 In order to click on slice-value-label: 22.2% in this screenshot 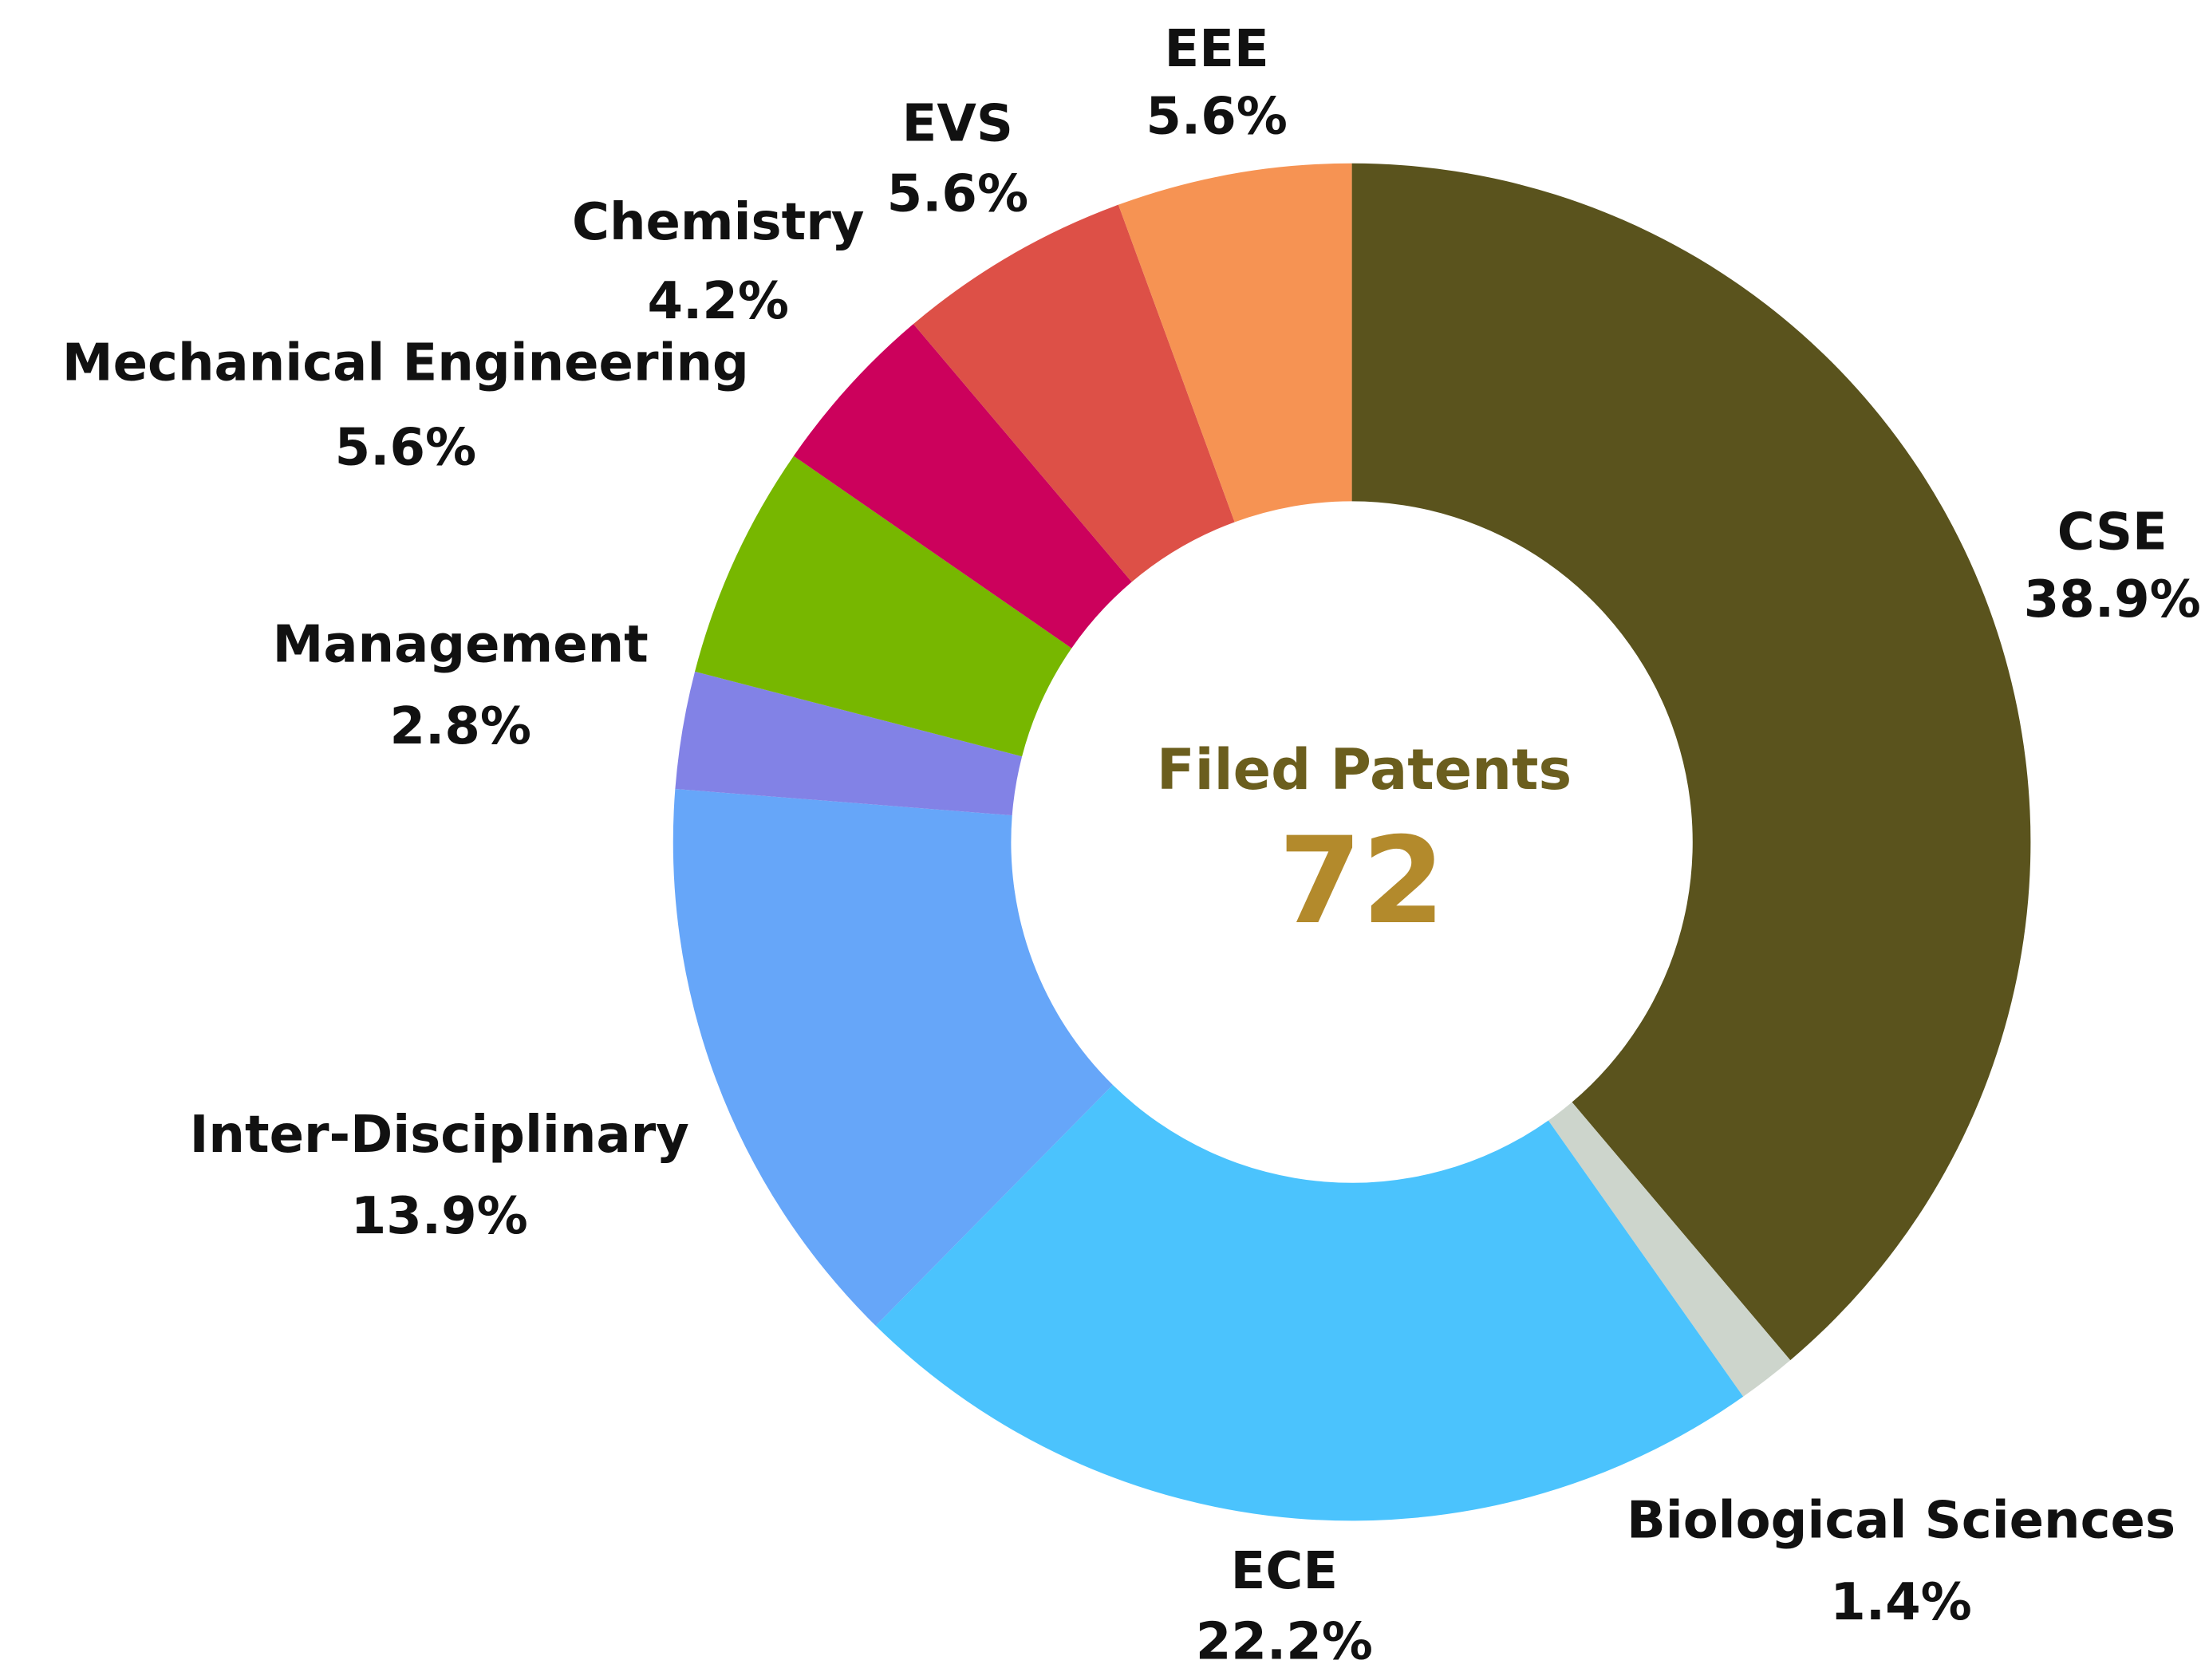, I will do `click(1285, 1642)`.